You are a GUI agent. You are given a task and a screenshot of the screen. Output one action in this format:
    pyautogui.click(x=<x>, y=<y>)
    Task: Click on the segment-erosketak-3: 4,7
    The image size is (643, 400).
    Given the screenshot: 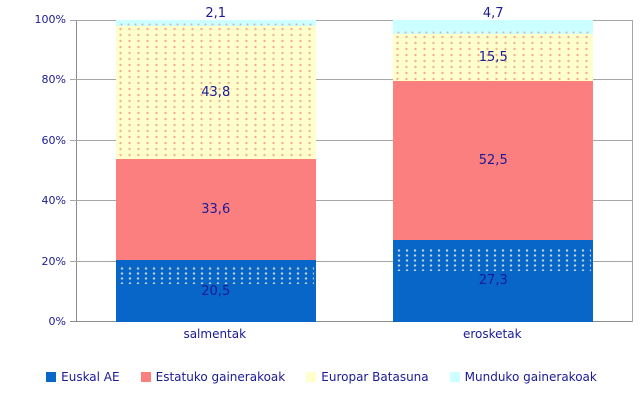 What is the action you would take?
    pyautogui.click(x=493, y=20)
    